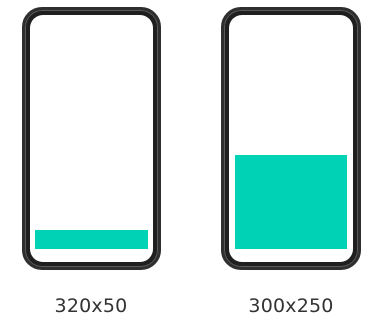 This screenshot has height=323, width=373. Describe the element at coordinates (291, 202) in the screenshot. I see `ad-rectangle-300x250` at that location.